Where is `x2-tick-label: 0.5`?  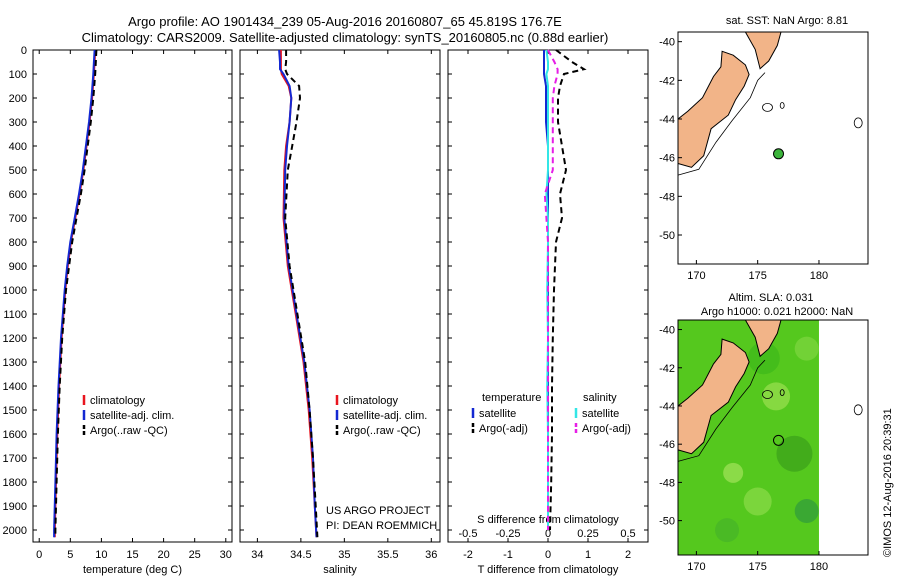 x2-tick-label: 0.5 is located at coordinates (627, 534).